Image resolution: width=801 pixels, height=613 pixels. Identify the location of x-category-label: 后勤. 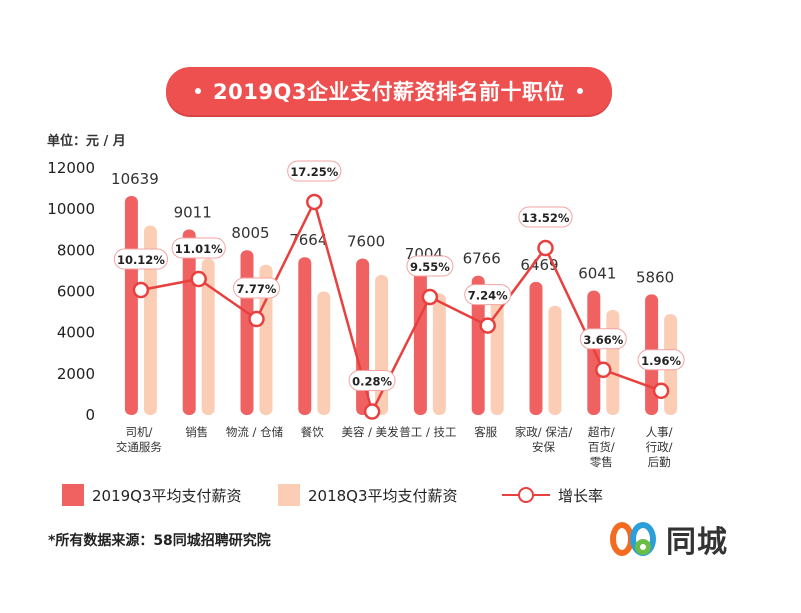
(659, 462).